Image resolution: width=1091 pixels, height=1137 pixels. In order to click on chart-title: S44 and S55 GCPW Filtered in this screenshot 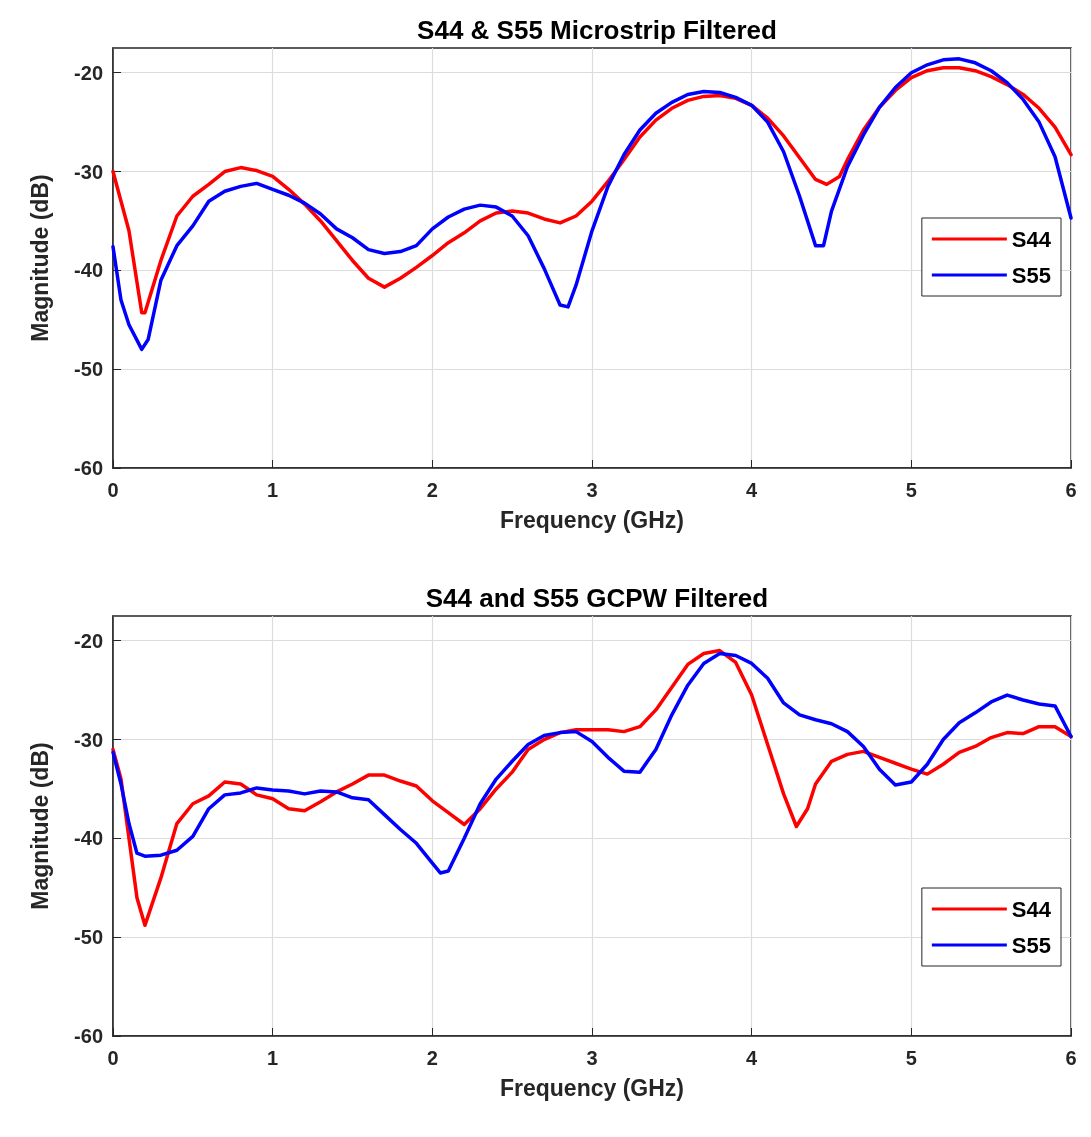, I will do `click(597, 598)`.